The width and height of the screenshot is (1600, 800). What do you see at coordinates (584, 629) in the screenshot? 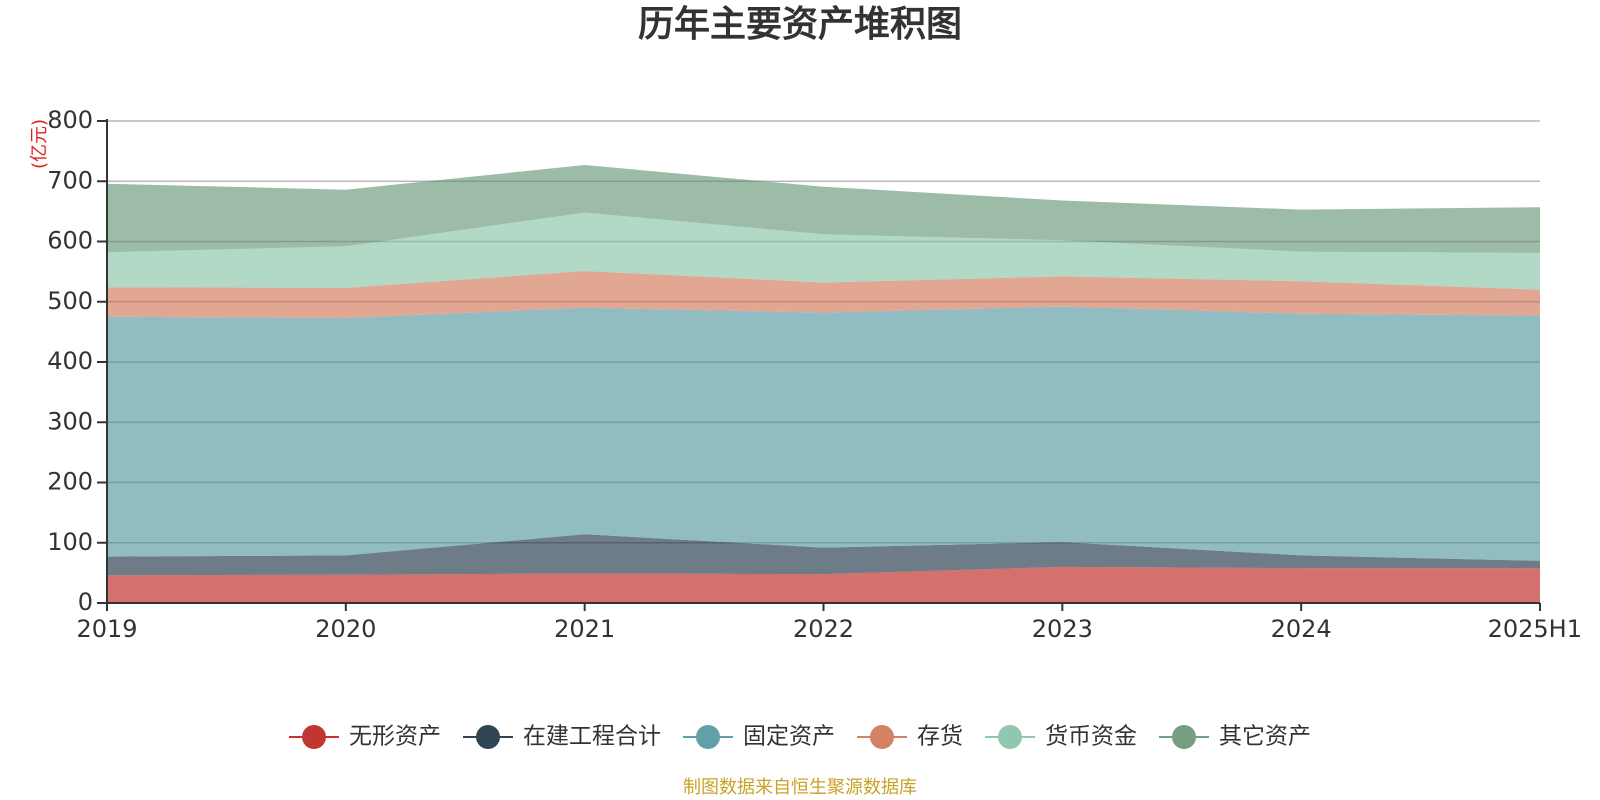
I see `x-tick-label: 2021` at bounding box center [584, 629].